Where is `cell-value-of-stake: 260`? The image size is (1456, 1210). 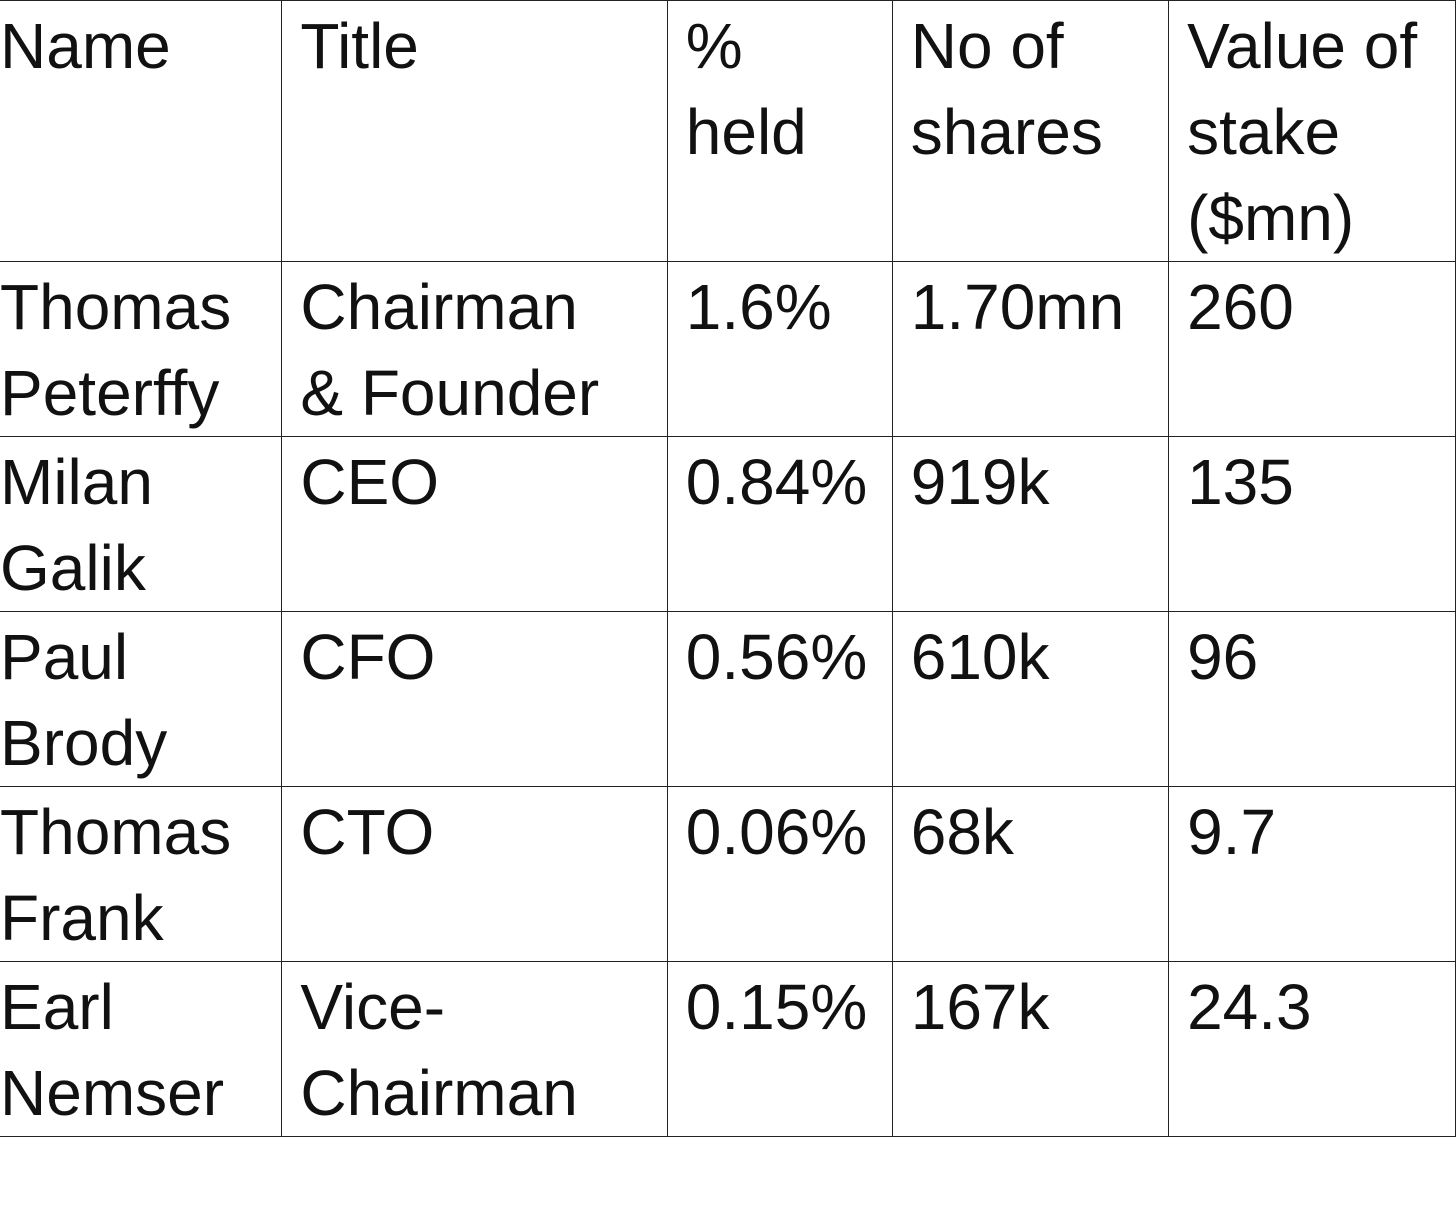
cell-value-of-stake: 260 is located at coordinates (1312, 349).